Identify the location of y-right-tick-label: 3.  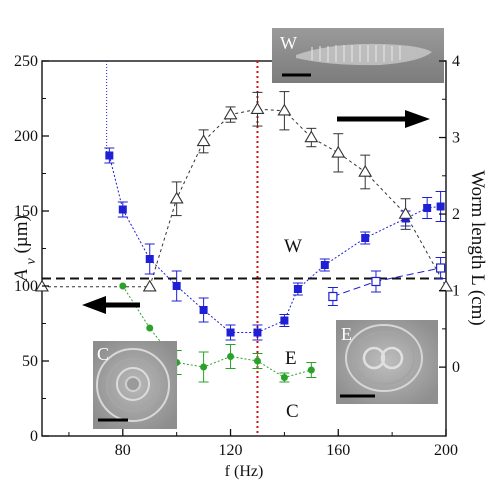
(456, 138).